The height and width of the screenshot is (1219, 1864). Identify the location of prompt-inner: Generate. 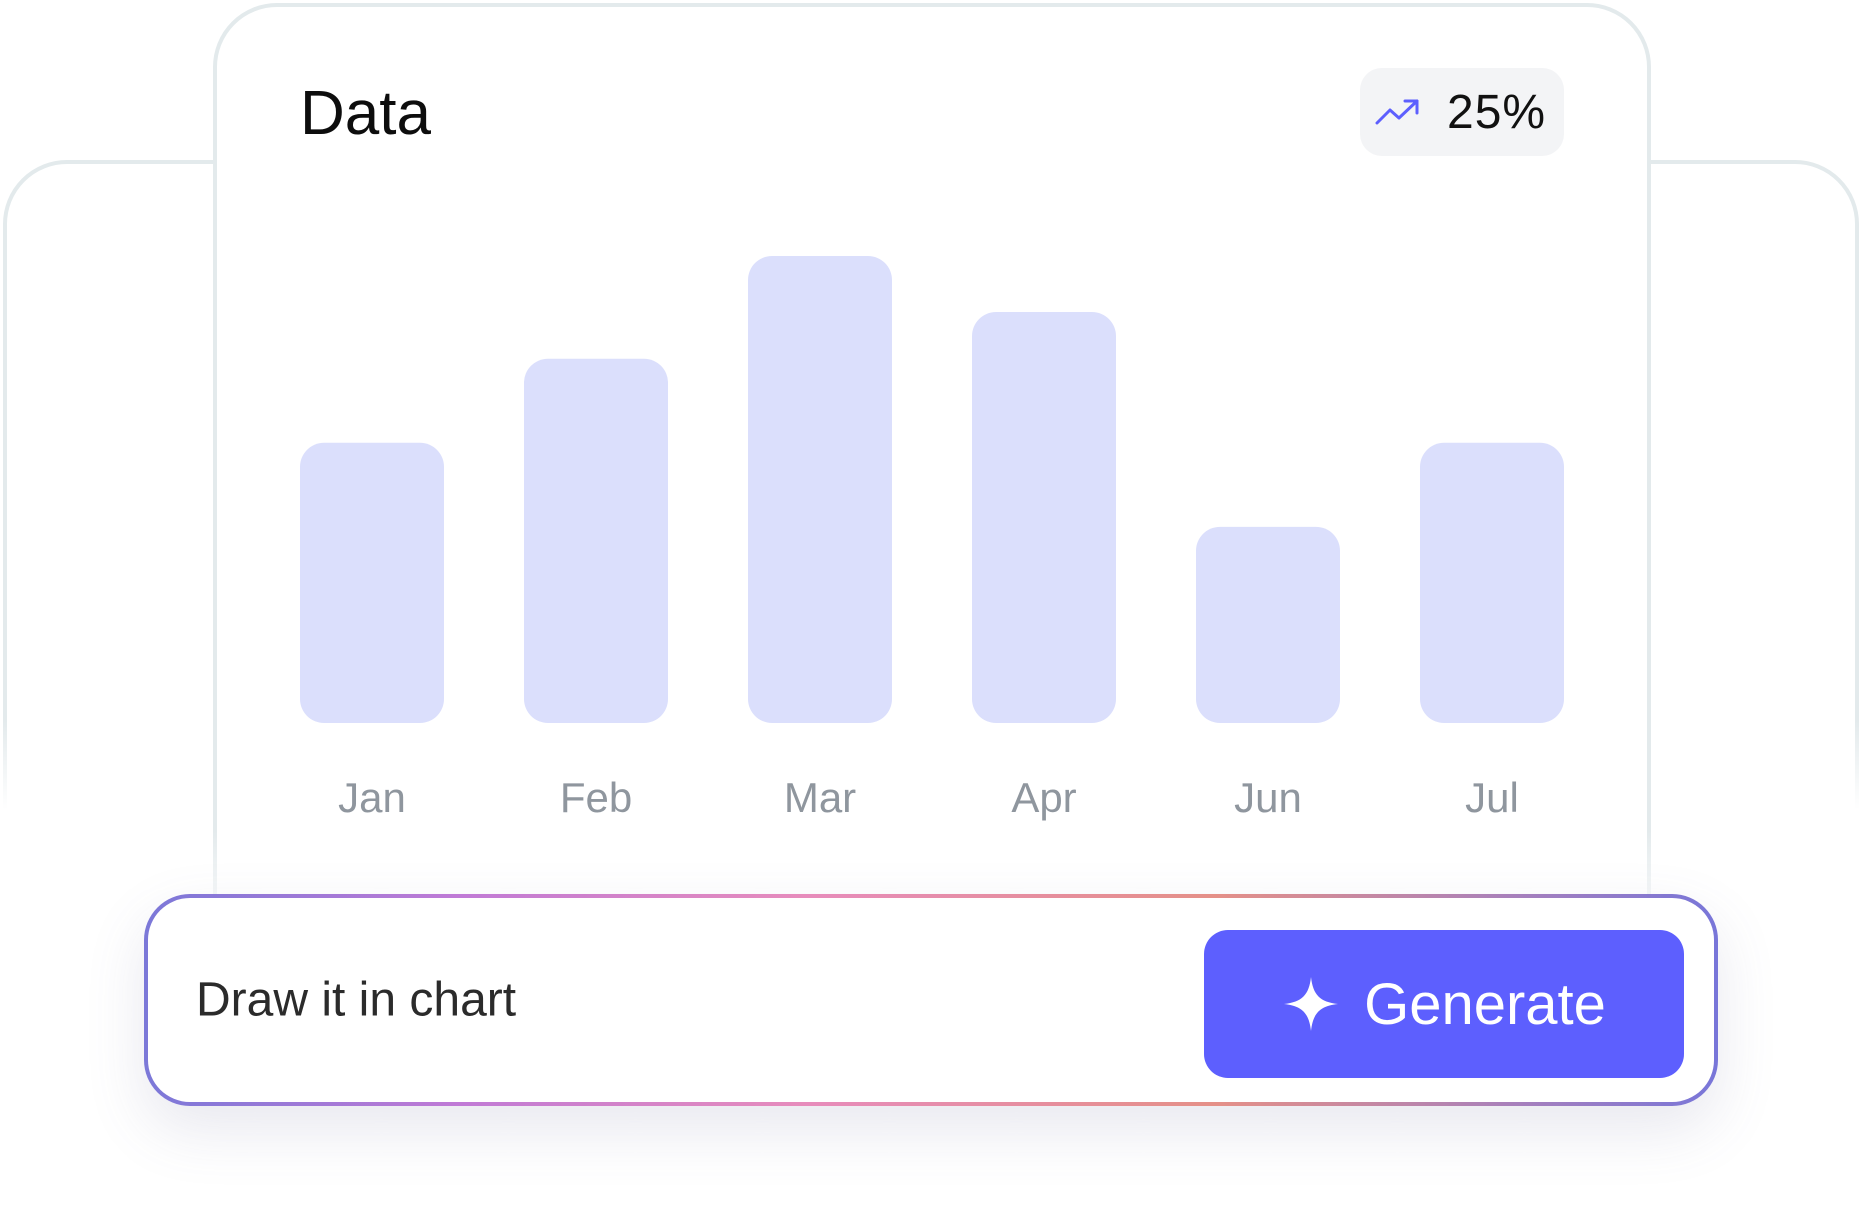
(931, 1000).